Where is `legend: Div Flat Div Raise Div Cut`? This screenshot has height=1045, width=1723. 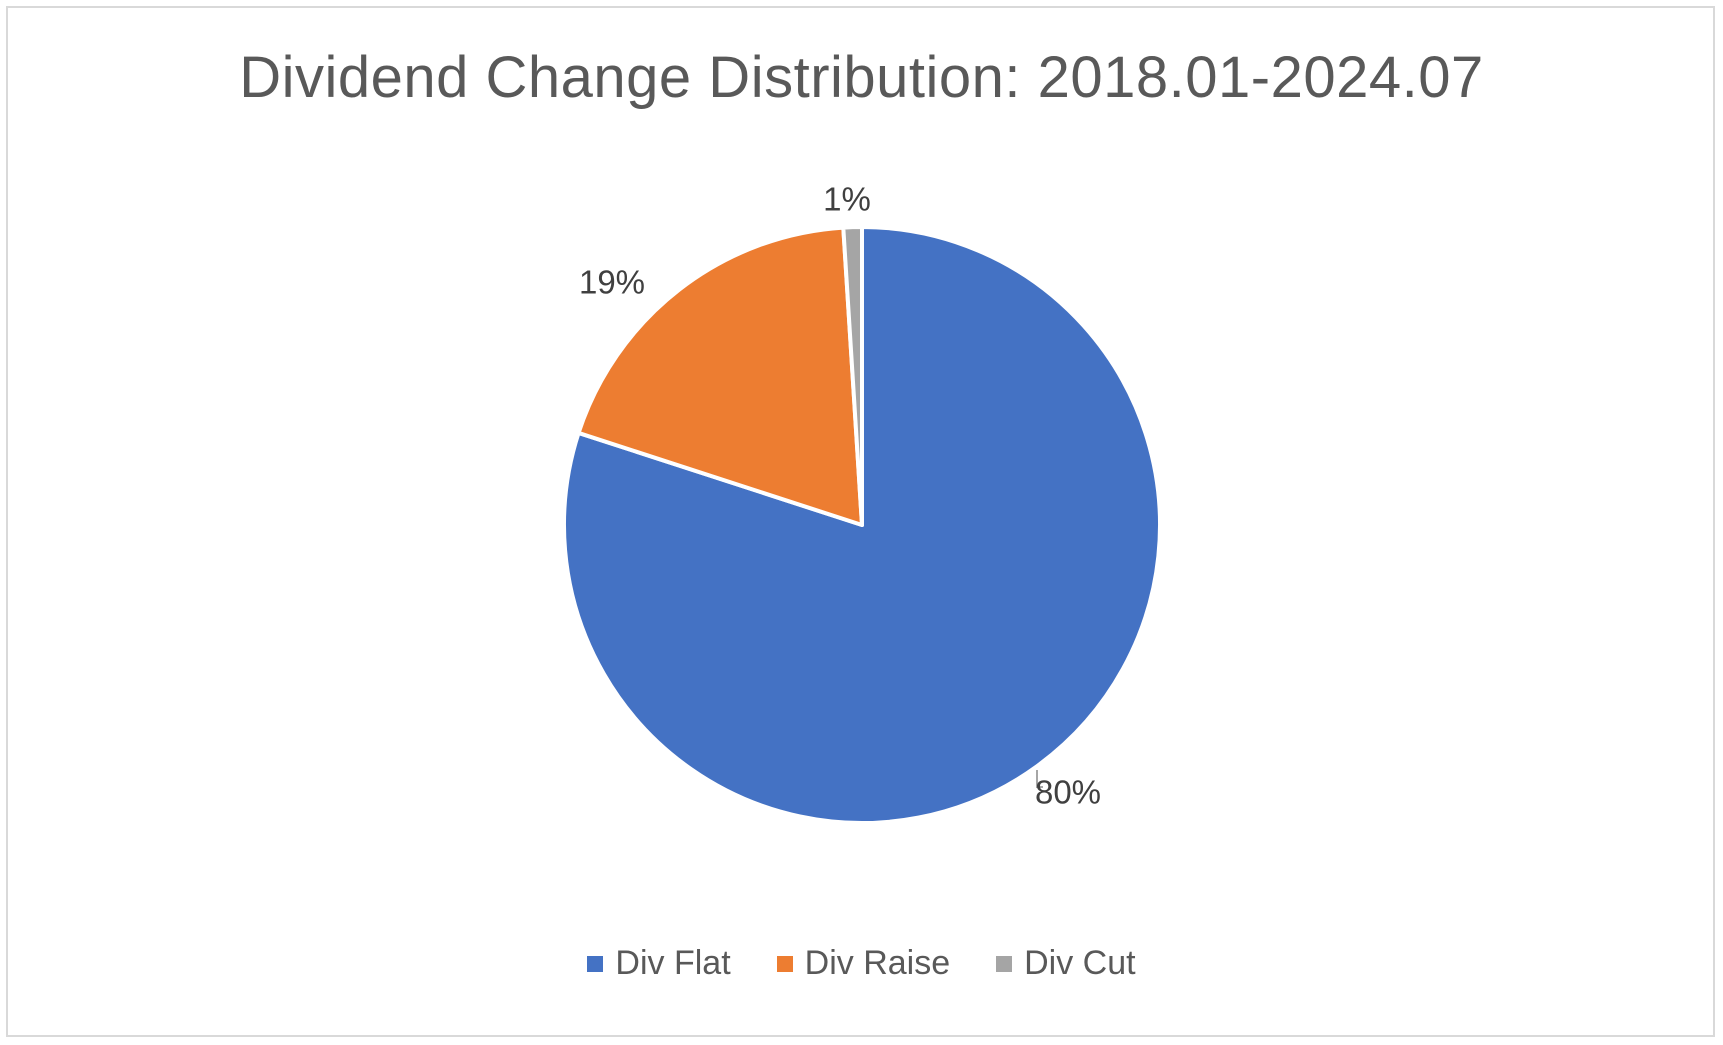
legend: Div Flat Div Raise Div Cut is located at coordinates (861, 963).